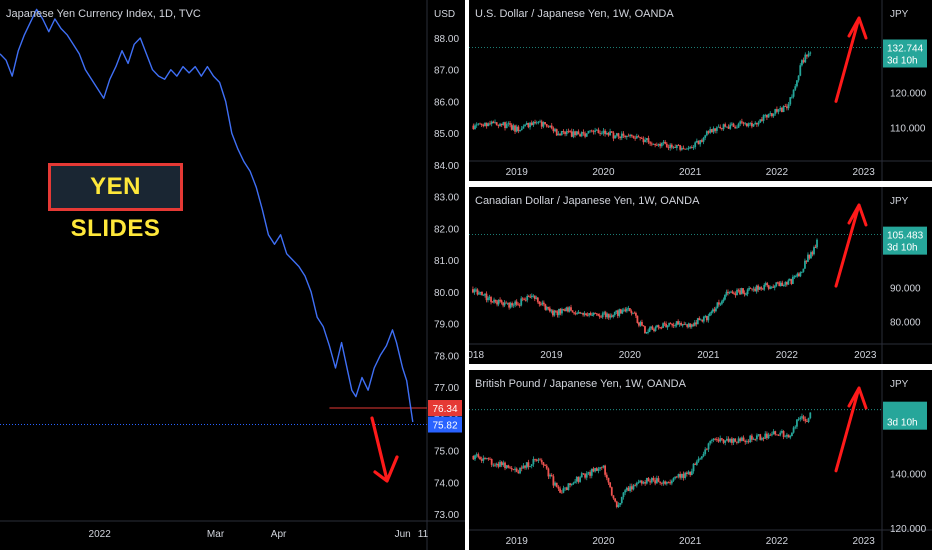  I want to click on x-tick-label: Apr, so click(279, 534).